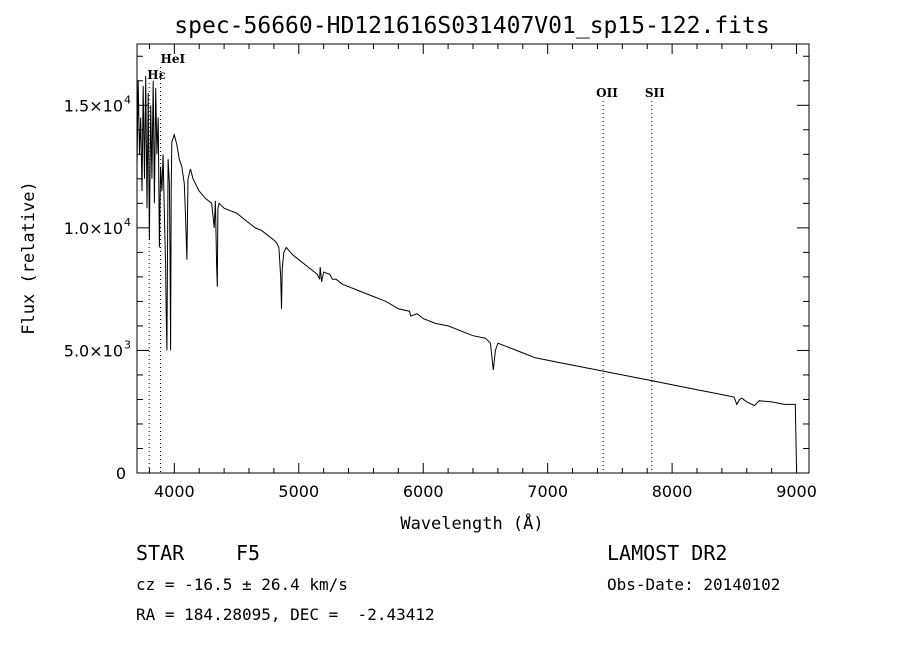  What do you see at coordinates (93, 228) in the screenshot?
I see `y-tick-label: 1.0×10` at bounding box center [93, 228].